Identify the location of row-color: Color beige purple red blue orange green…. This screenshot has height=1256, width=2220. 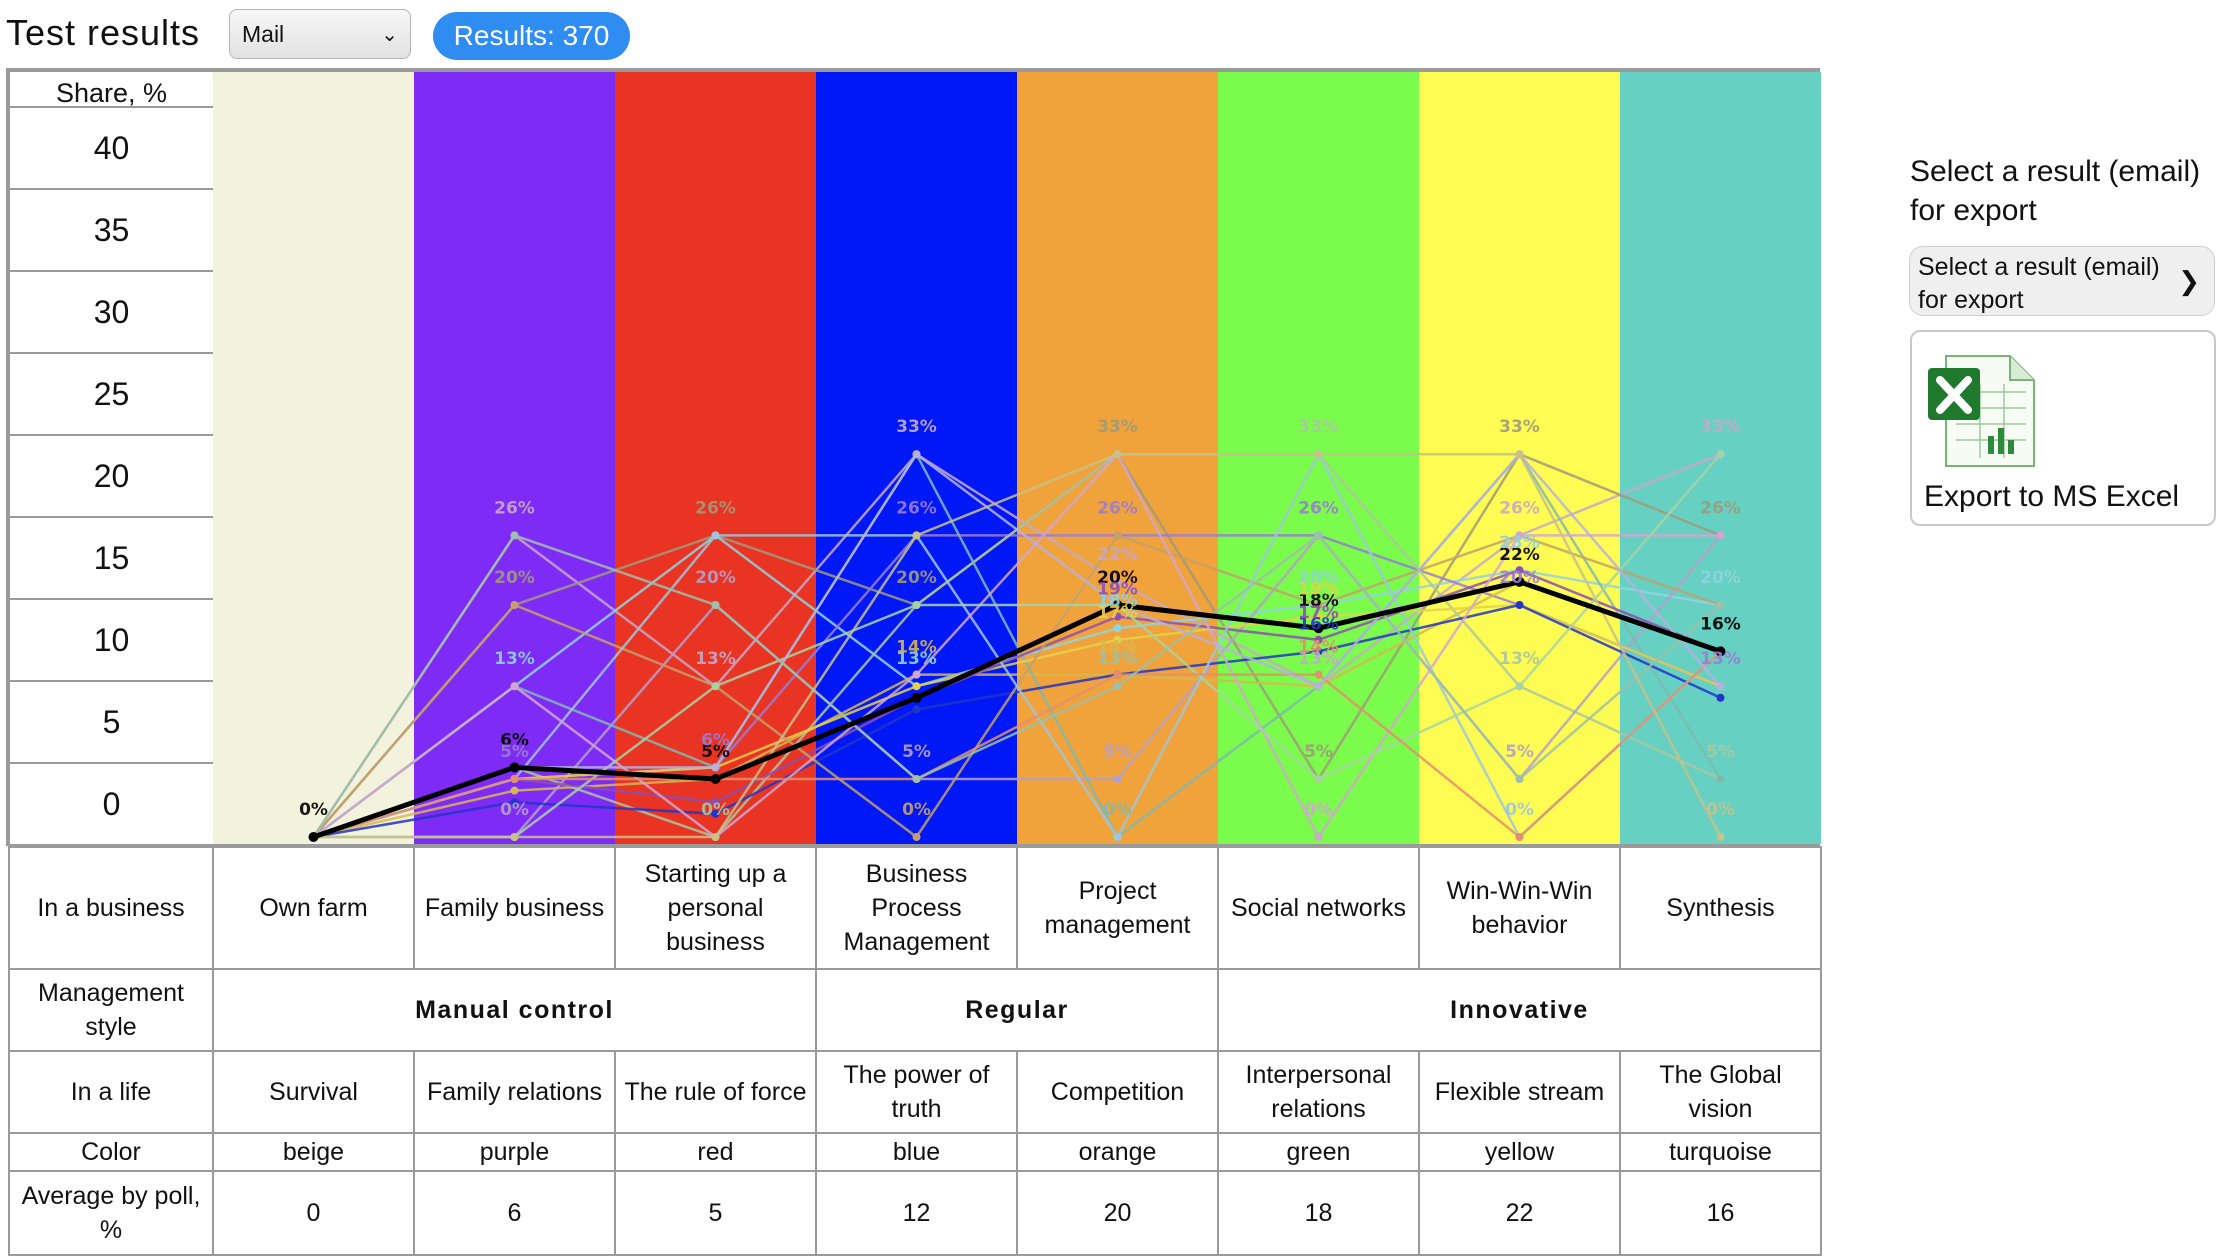
(915, 1152).